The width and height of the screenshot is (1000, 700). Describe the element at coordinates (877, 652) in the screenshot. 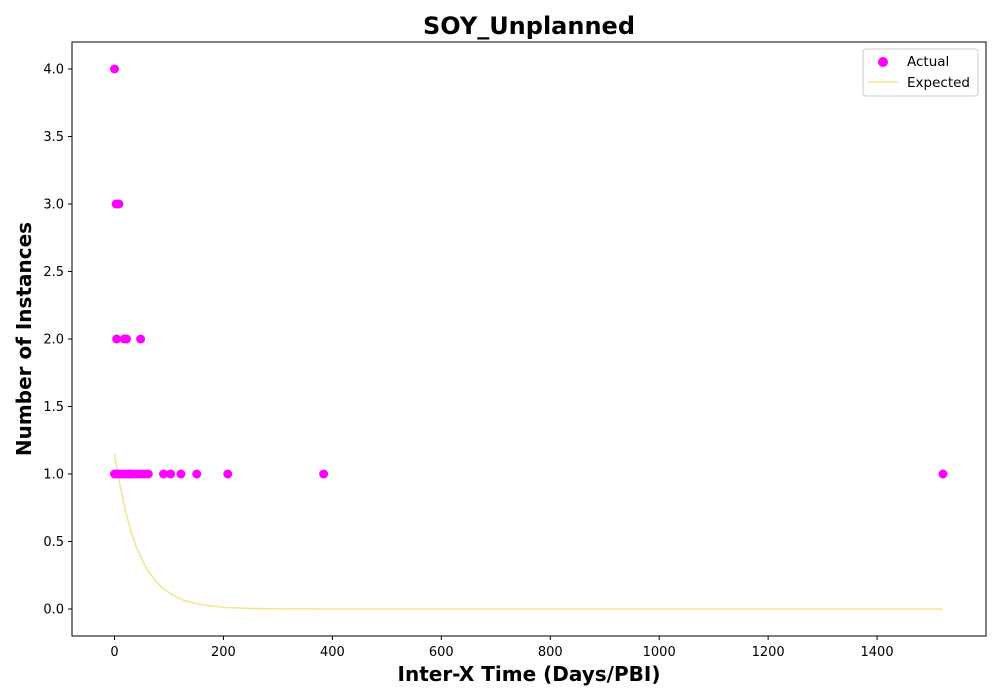

I see `x-tick-label: 1400` at that location.